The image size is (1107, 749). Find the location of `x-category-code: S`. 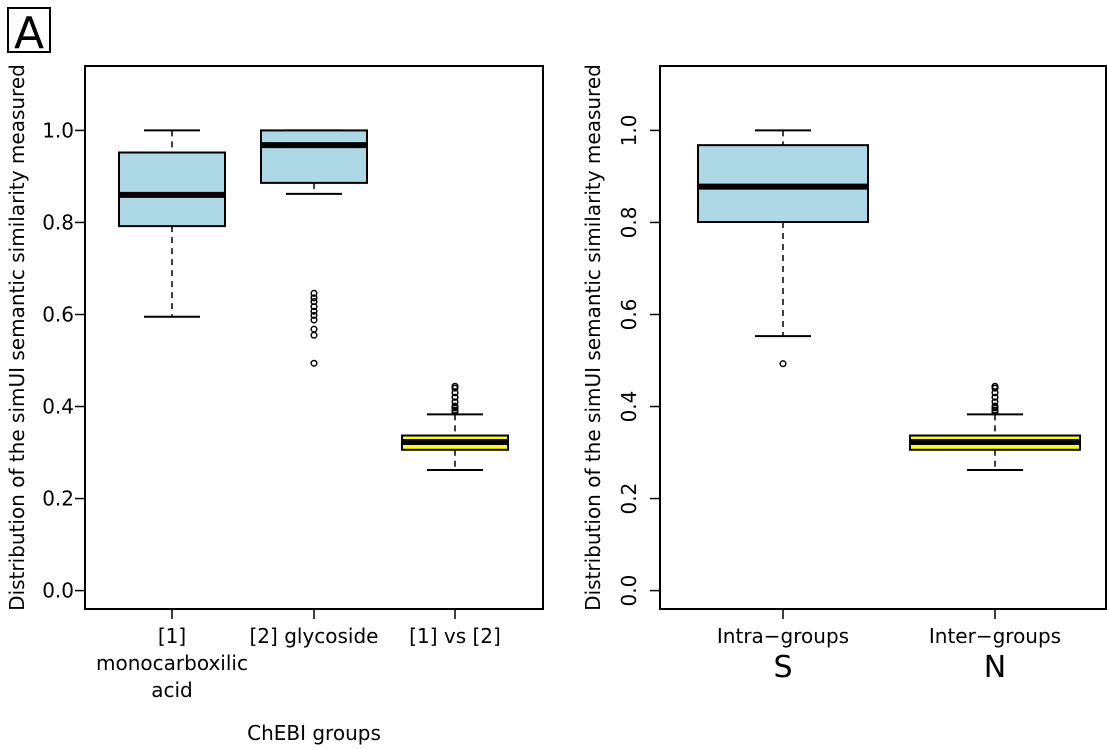

x-category-code: S is located at coordinates (782, 667).